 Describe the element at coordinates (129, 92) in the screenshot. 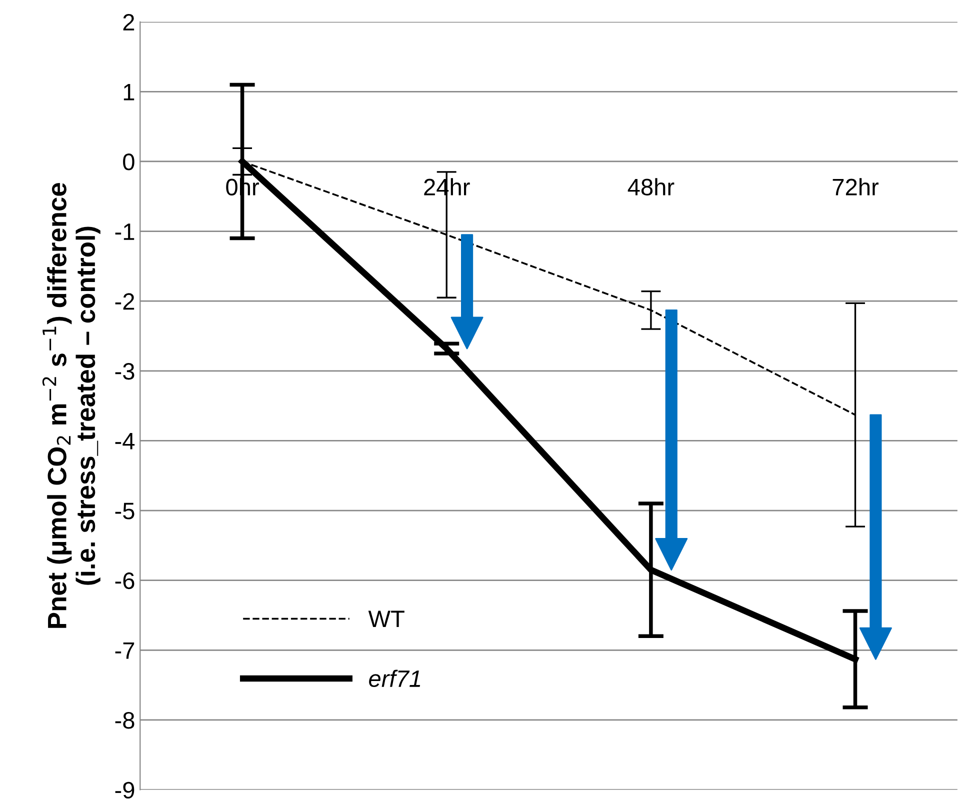

I see `y-tick-label: 1` at that location.